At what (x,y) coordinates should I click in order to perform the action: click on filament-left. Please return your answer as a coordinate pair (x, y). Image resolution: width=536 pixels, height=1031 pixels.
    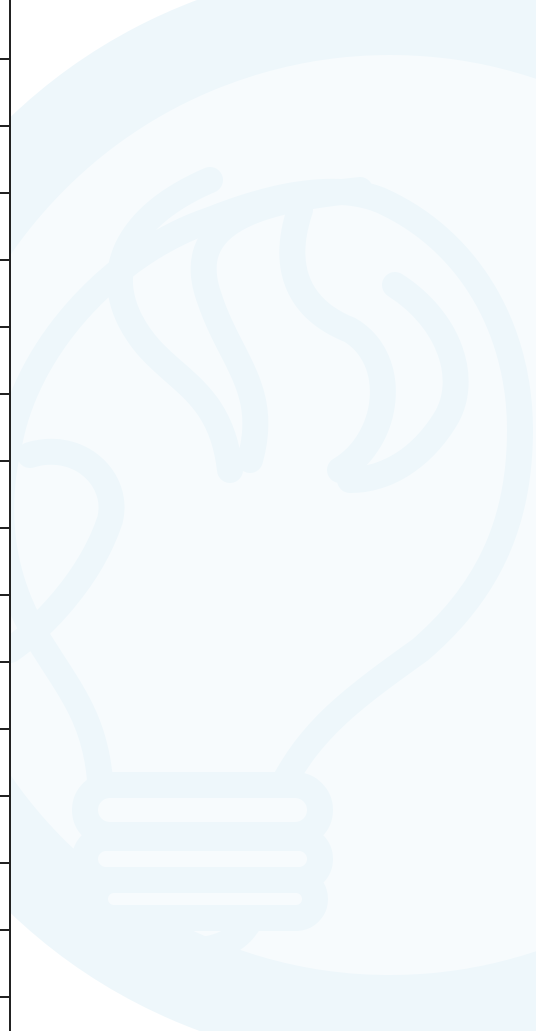
    Looking at the image, I should click on (62, 550).